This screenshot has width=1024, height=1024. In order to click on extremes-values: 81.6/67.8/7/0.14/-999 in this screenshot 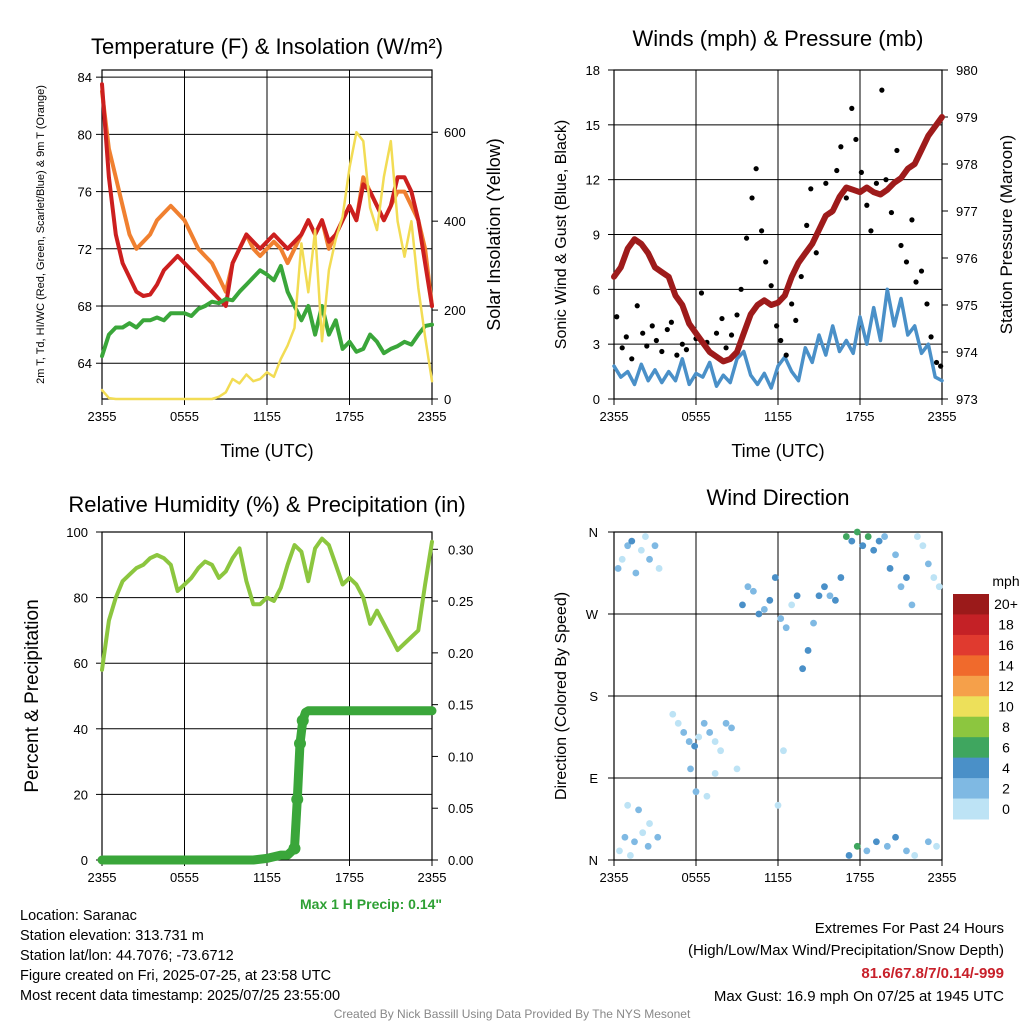, I will do `click(932, 973)`.